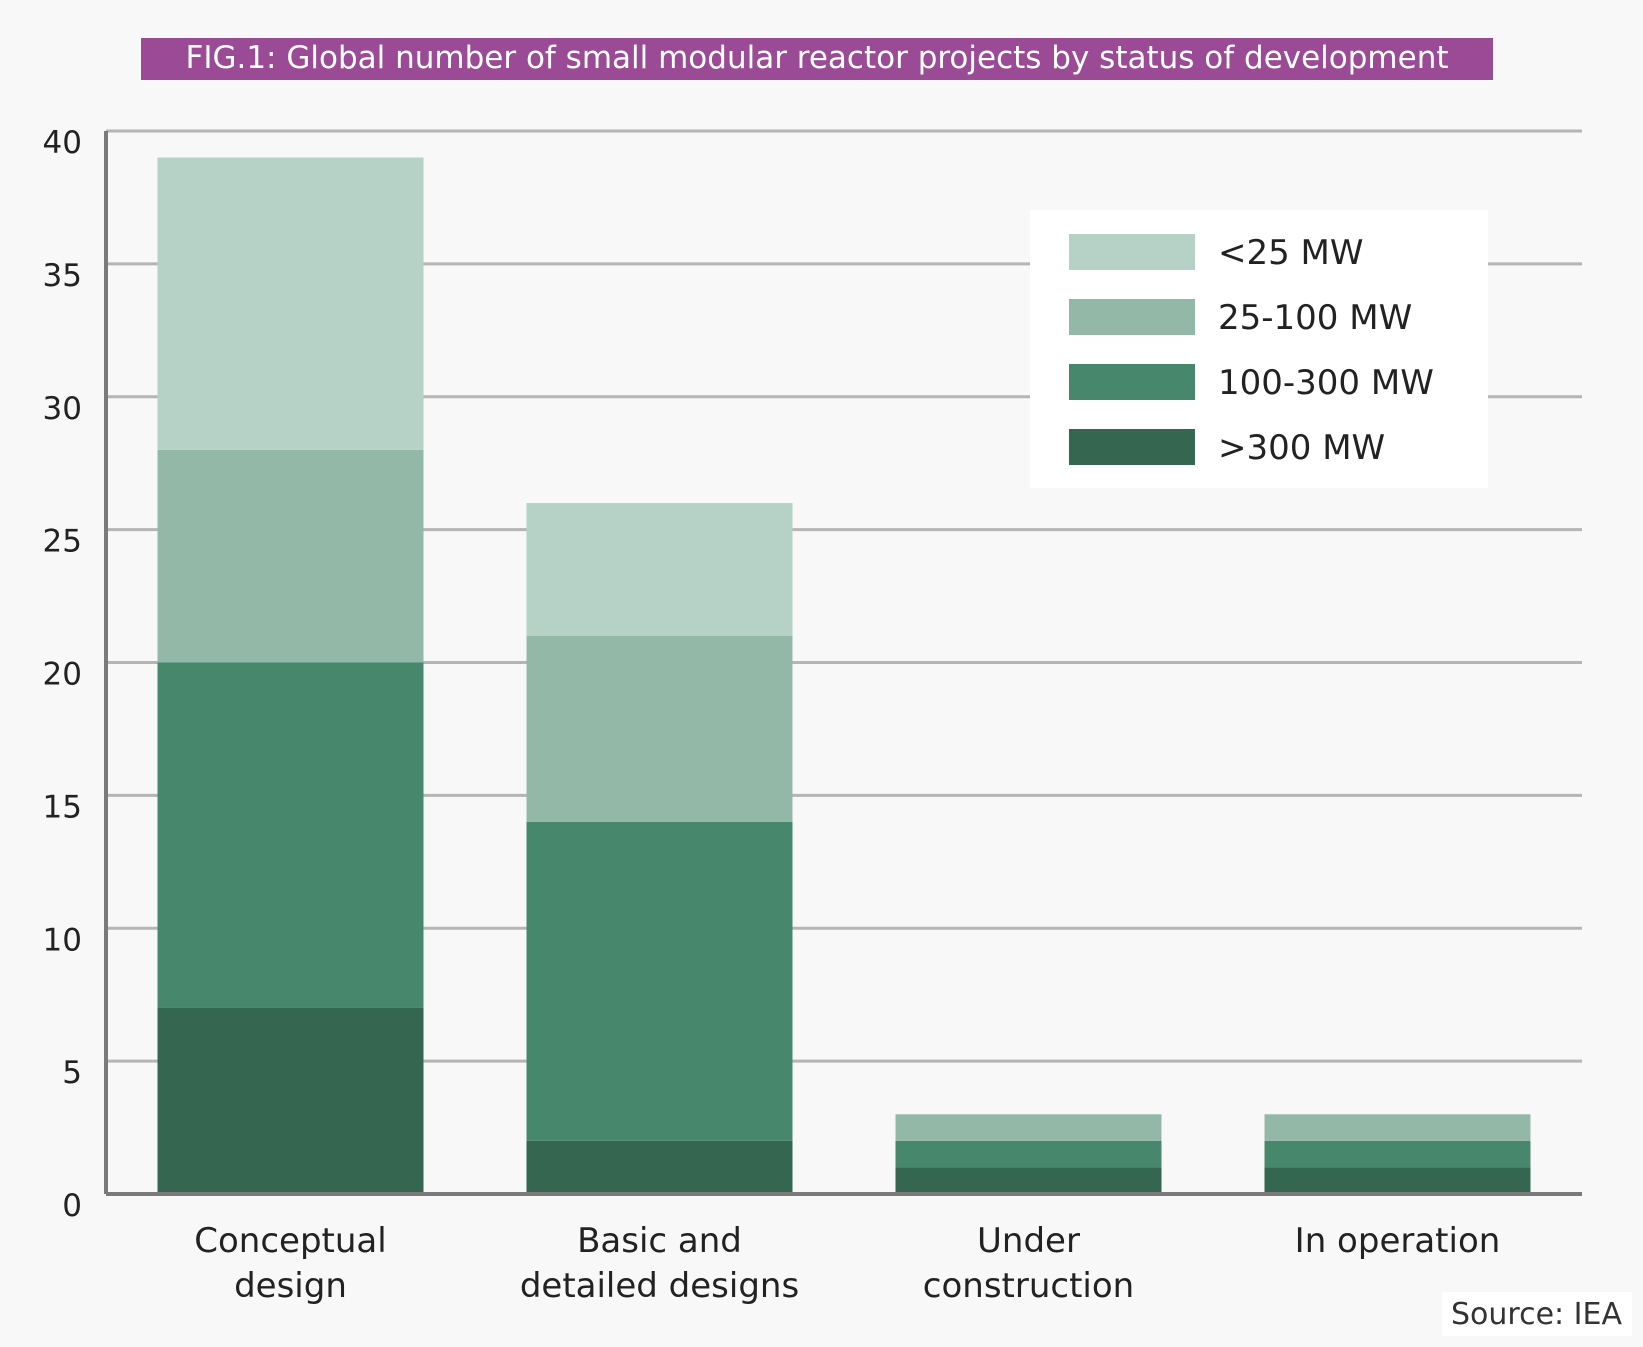 The image size is (1643, 1347). Describe the element at coordinates (1315, 318) in the screenshot. I see `legend-label: 25-100 MW` at that location.